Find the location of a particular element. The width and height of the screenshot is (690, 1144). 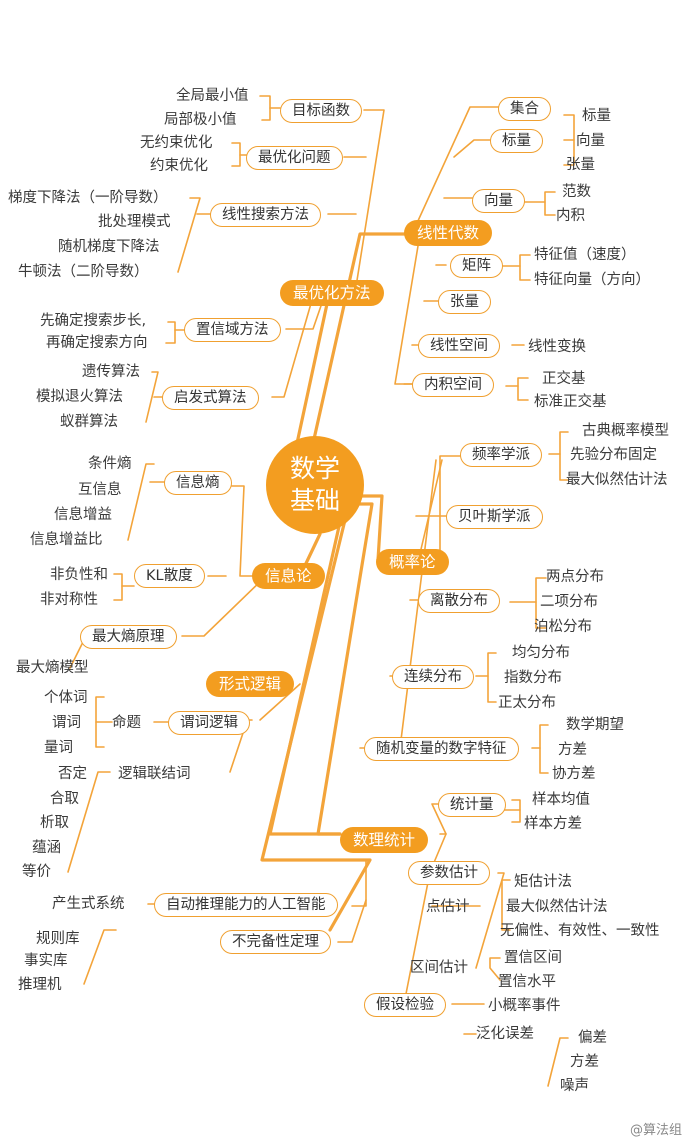

leaf-freq-2: 先验分布固定 is located at coordinates (613, 455).